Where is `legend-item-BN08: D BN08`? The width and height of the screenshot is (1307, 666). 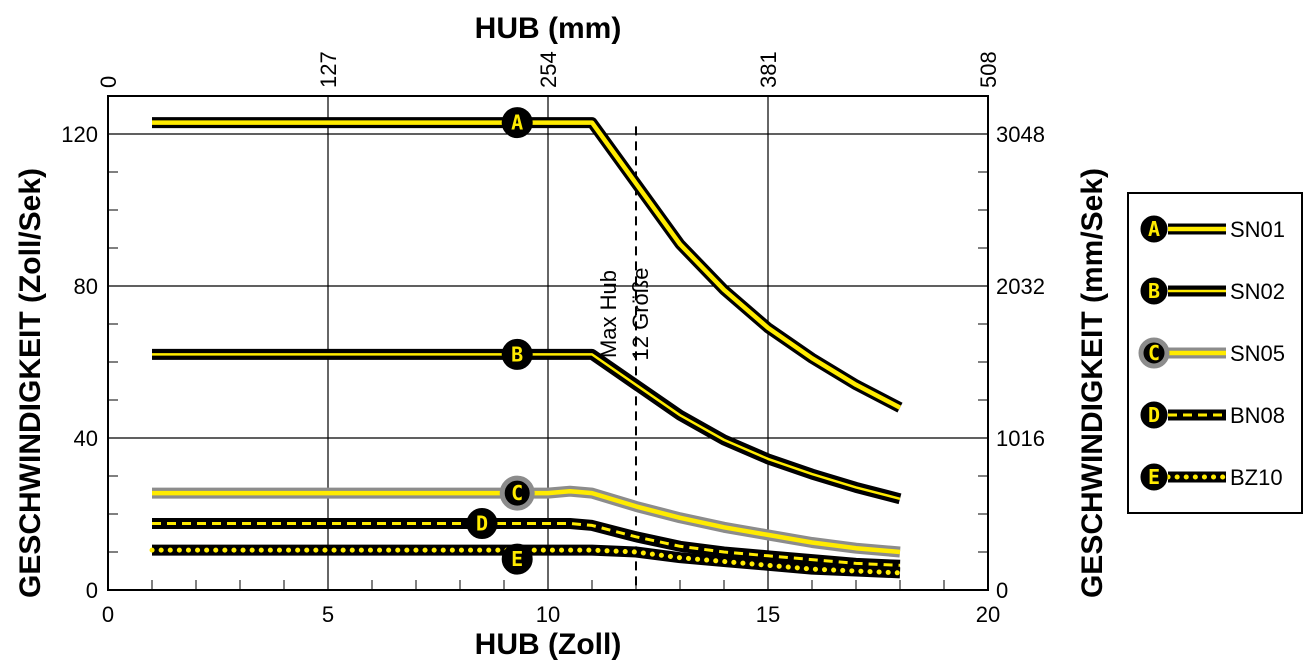
legend-item-BN08: D BN08 is located at coordinates (1212, 415).